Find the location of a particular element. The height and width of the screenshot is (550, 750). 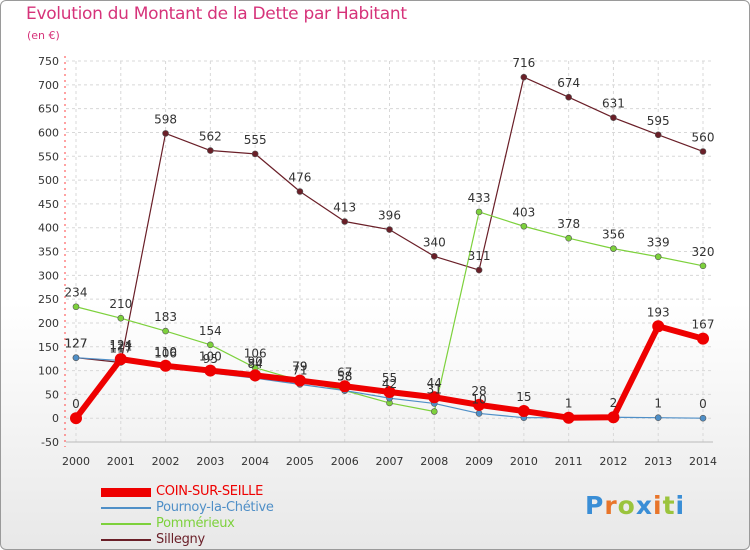

data-label-pomm-rieux: 234 is located at coordinates (76, 293).